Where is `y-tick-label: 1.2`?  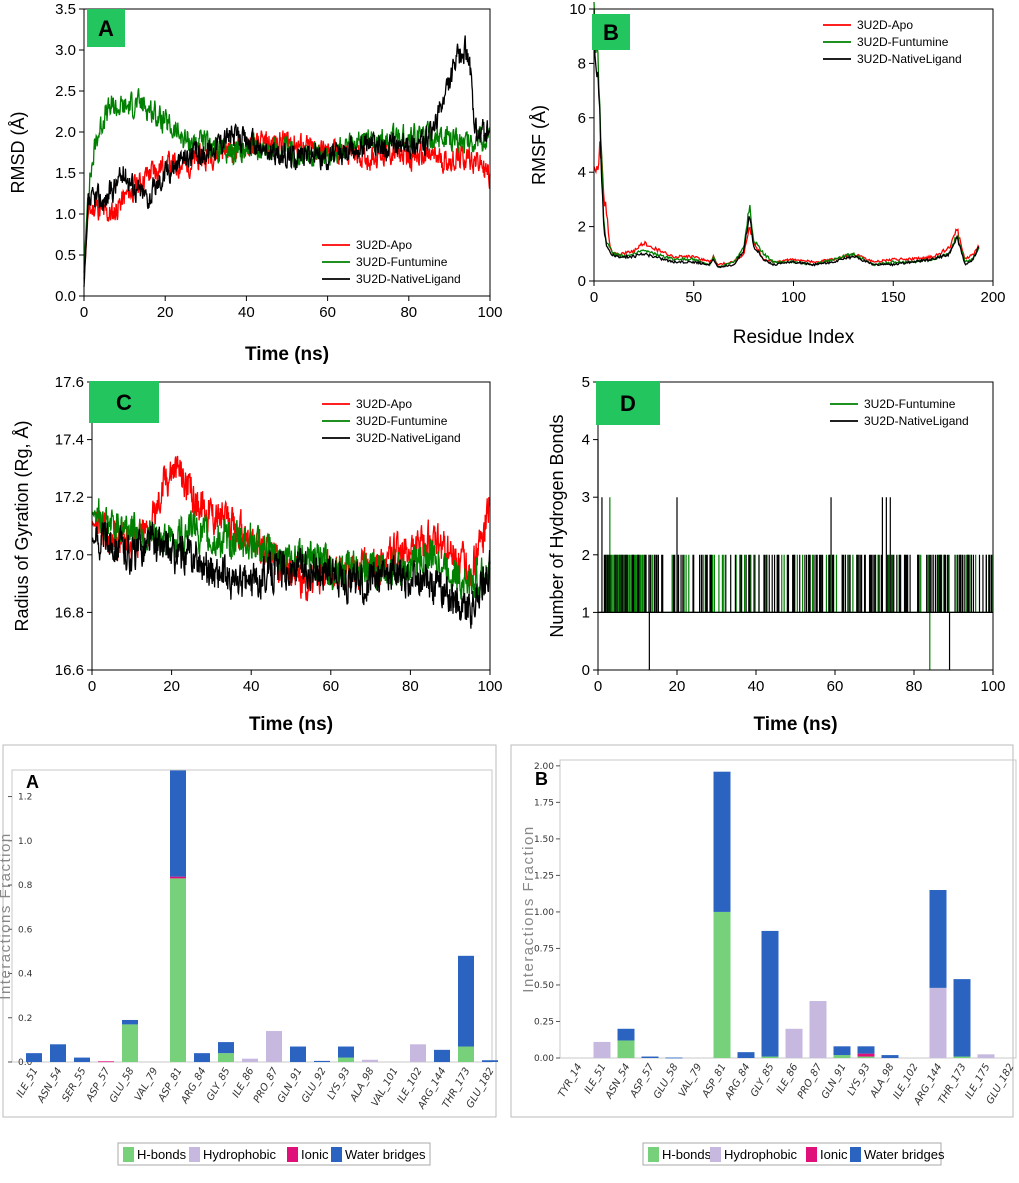 y-tick-label: 1.2 is located at coordinates (25, 798).